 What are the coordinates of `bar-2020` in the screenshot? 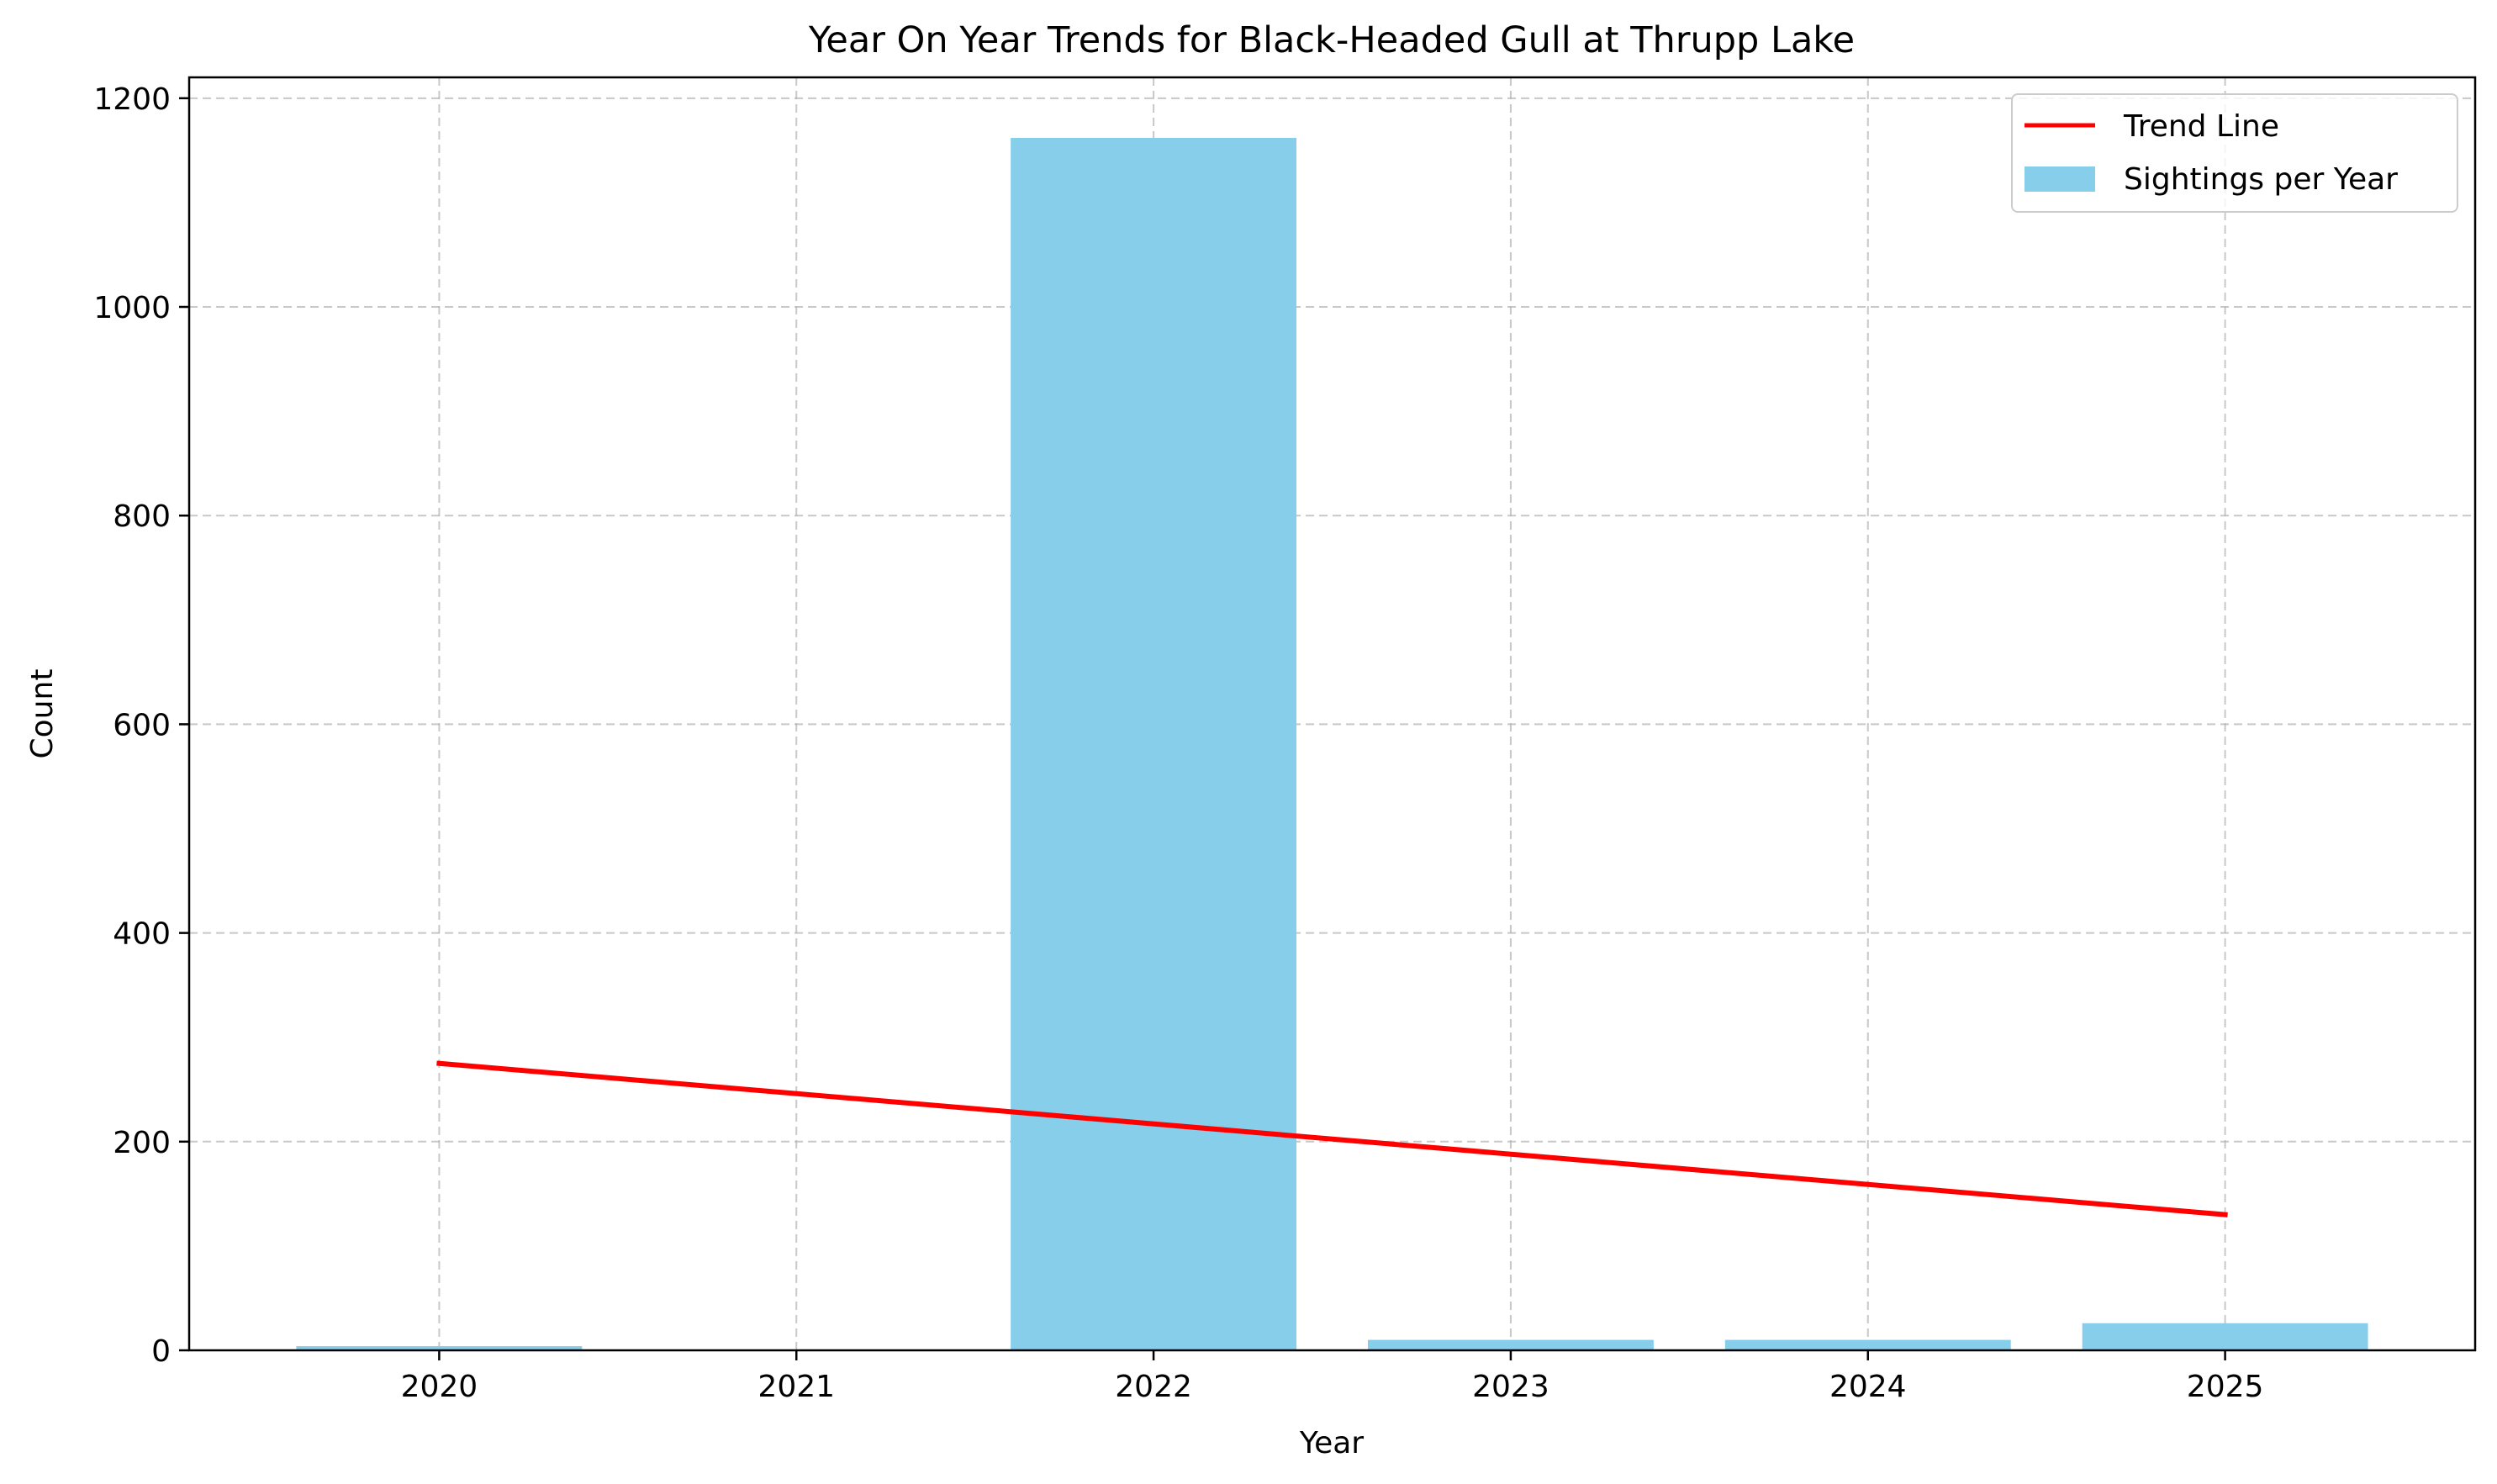 It's located at (440, 1348).